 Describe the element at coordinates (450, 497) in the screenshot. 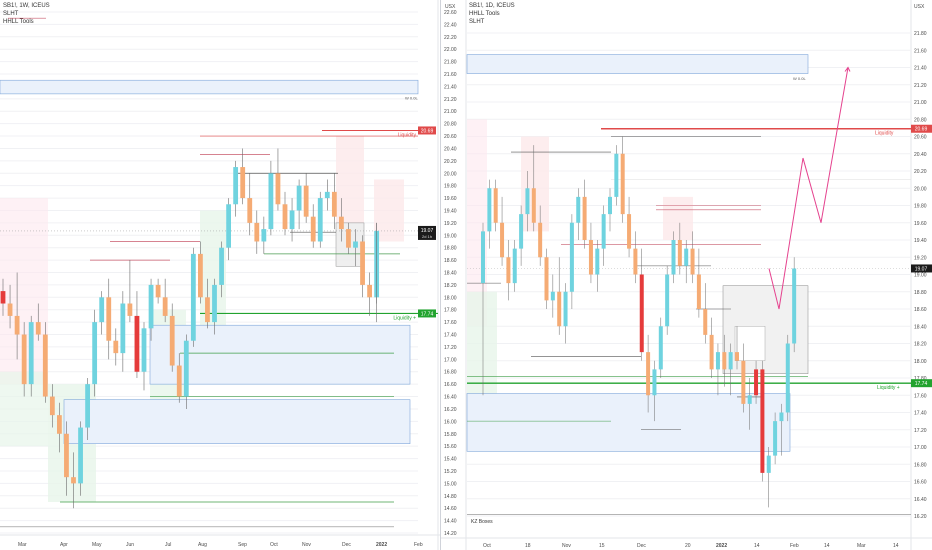

I see `y-tick-label-left: 14.80` at that location.